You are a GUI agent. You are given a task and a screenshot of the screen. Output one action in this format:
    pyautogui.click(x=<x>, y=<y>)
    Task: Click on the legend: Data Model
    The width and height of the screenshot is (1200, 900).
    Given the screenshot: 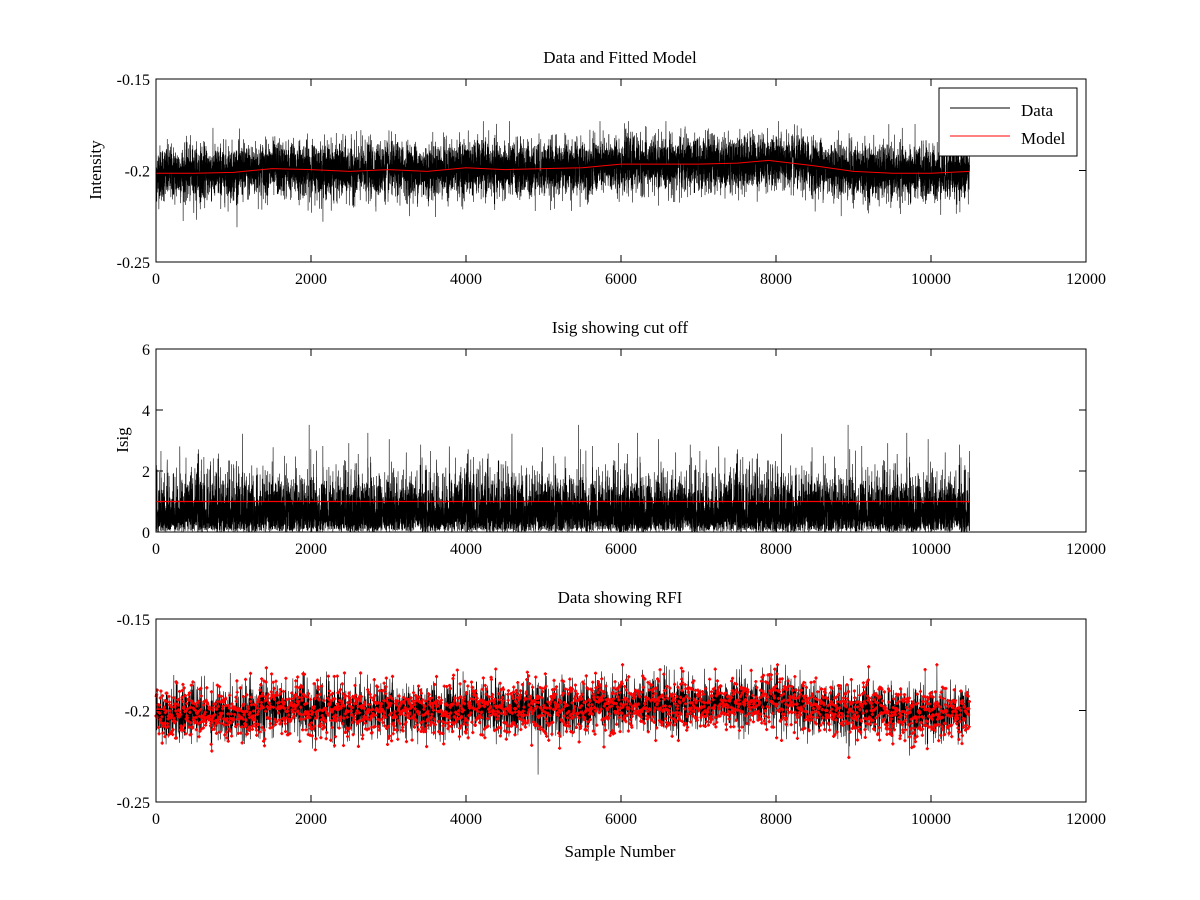 What is the action you would take?
    pyautogui.click(x=1008, y=122)
    